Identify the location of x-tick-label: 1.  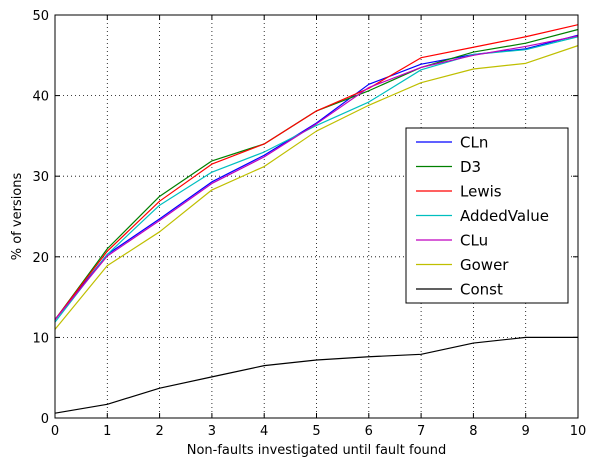
(107, 431).